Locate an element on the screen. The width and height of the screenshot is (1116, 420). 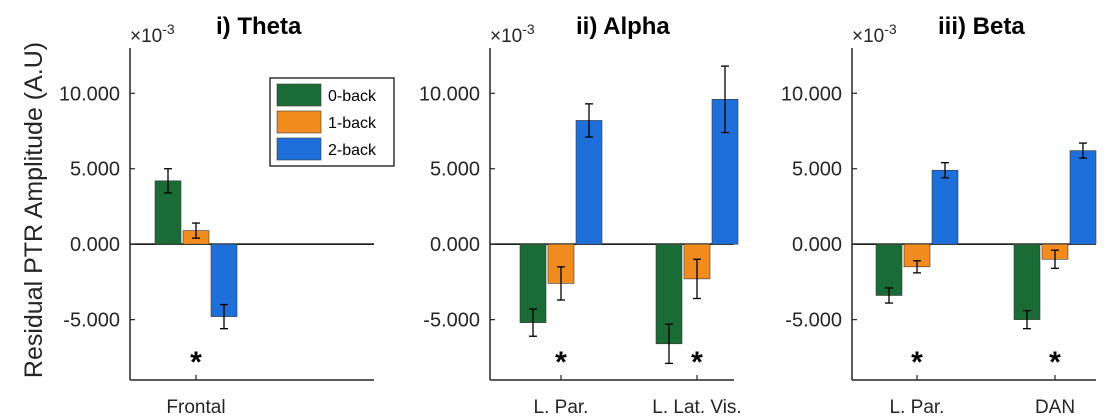
category-label: L. Lat. Vis. is located at coordinates (696, 407).